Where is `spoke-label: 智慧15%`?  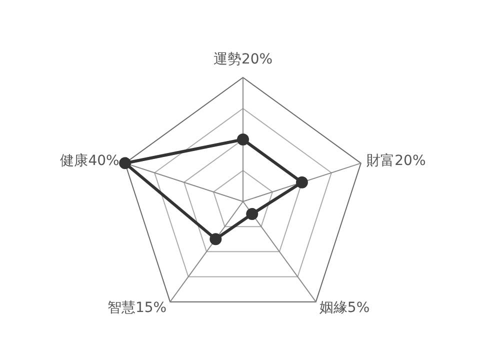
spoke-label: 智慧15% is located at coordinates (137, 308).